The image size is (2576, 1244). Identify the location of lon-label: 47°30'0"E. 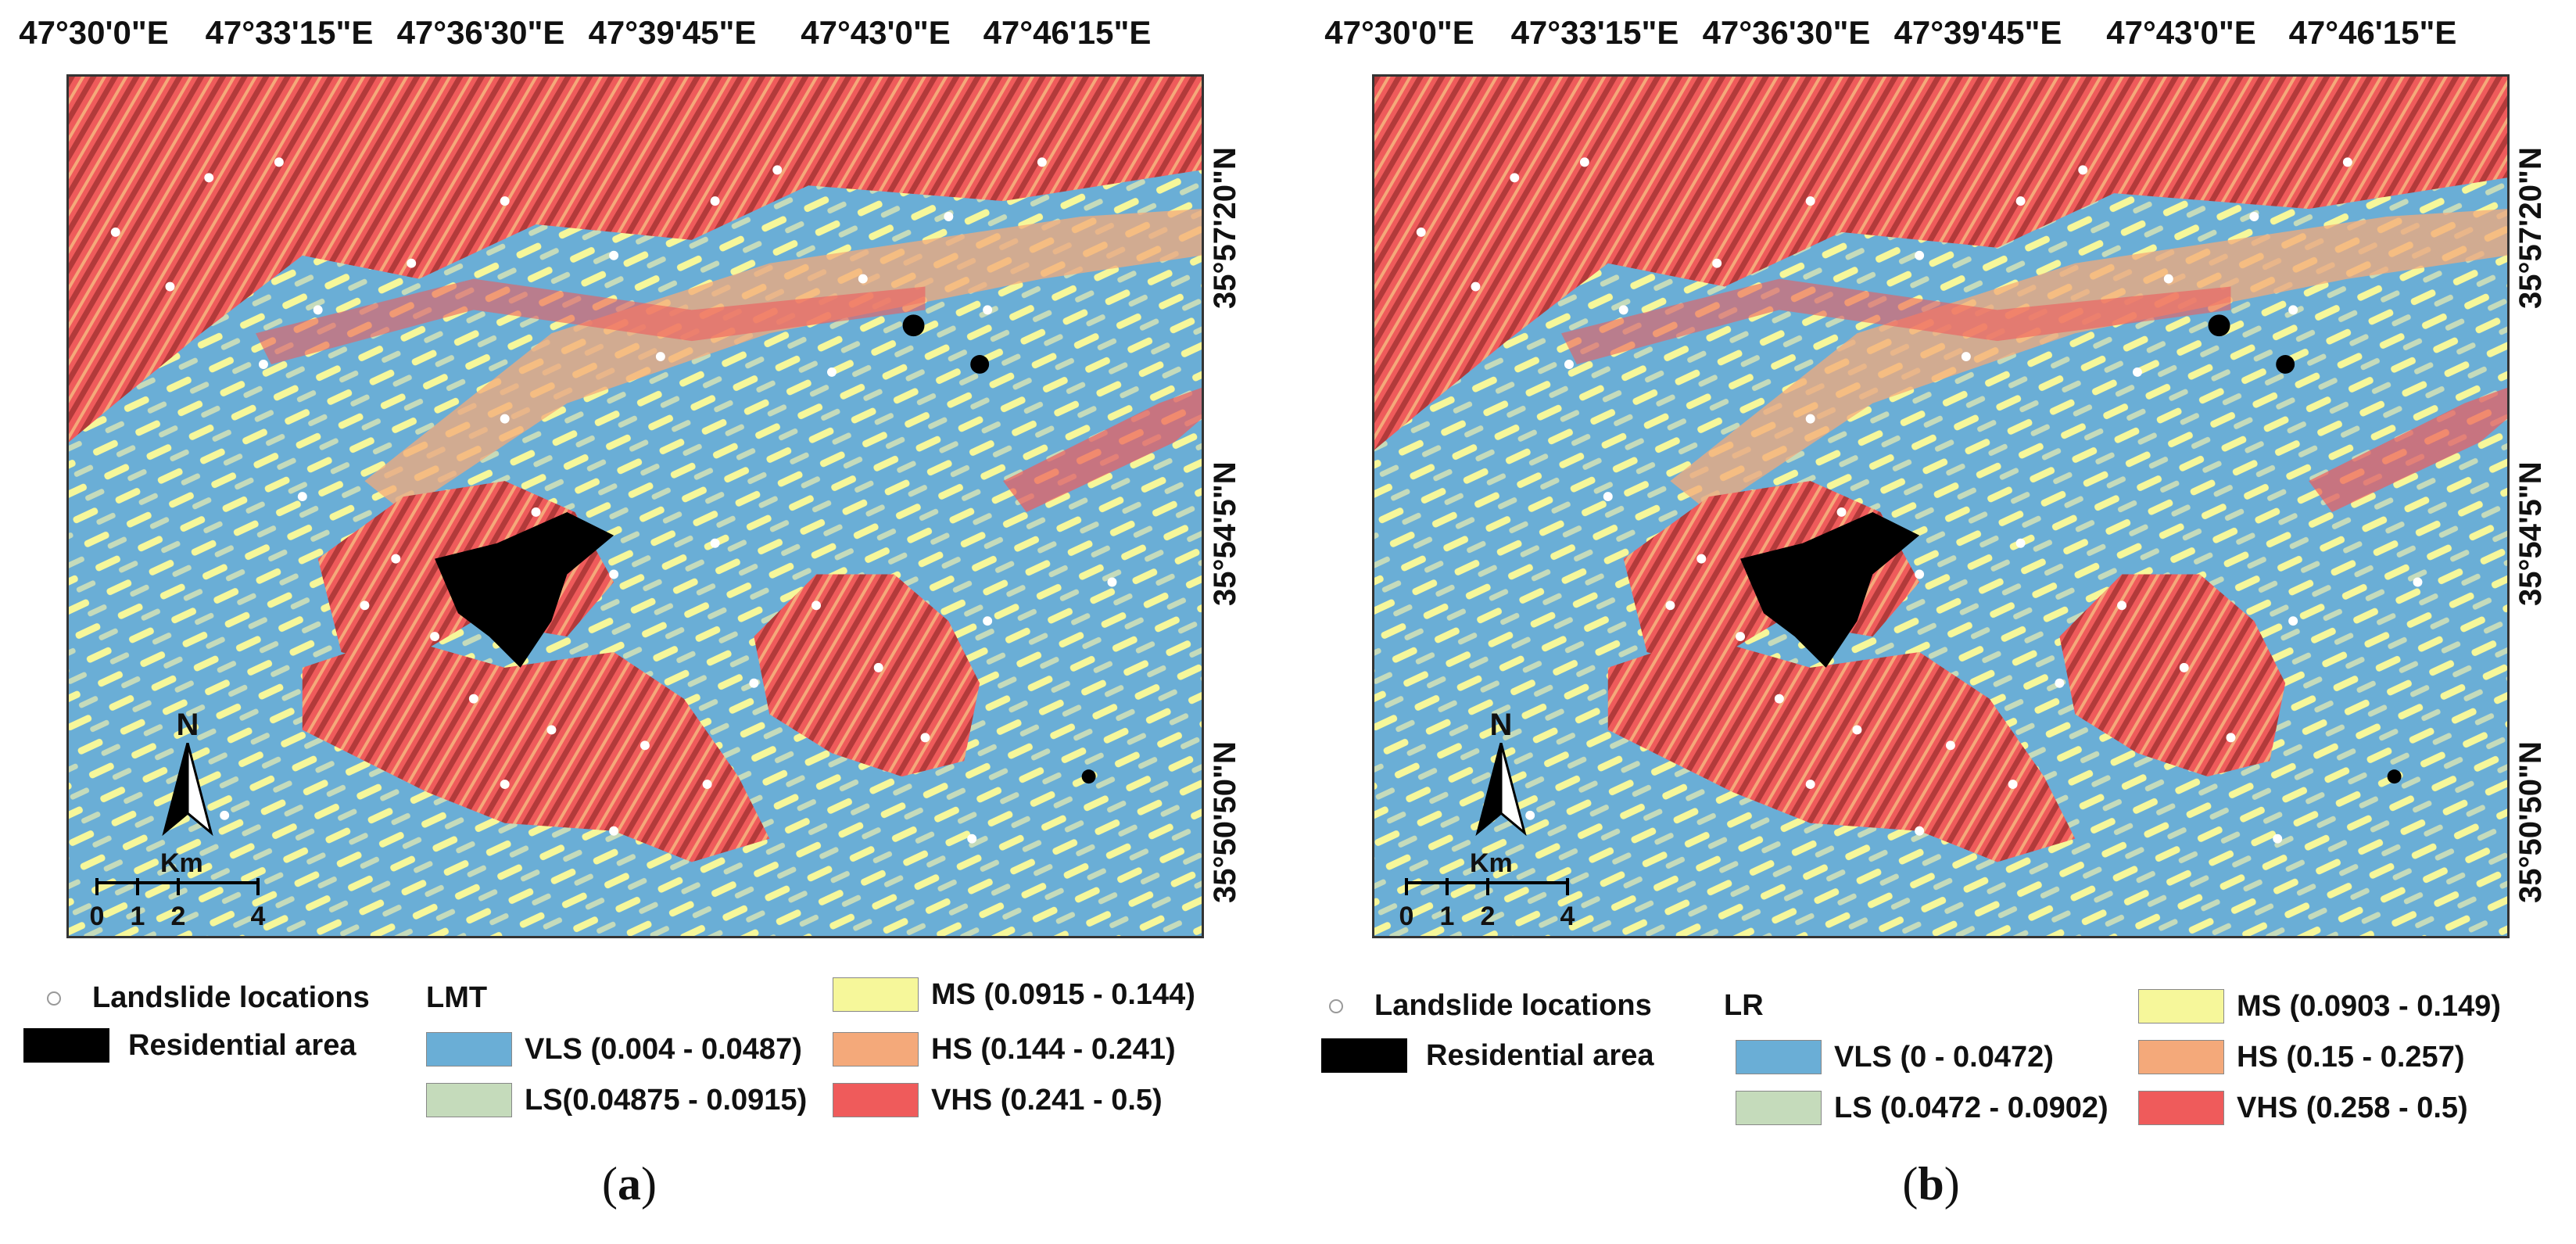
(94, 32).